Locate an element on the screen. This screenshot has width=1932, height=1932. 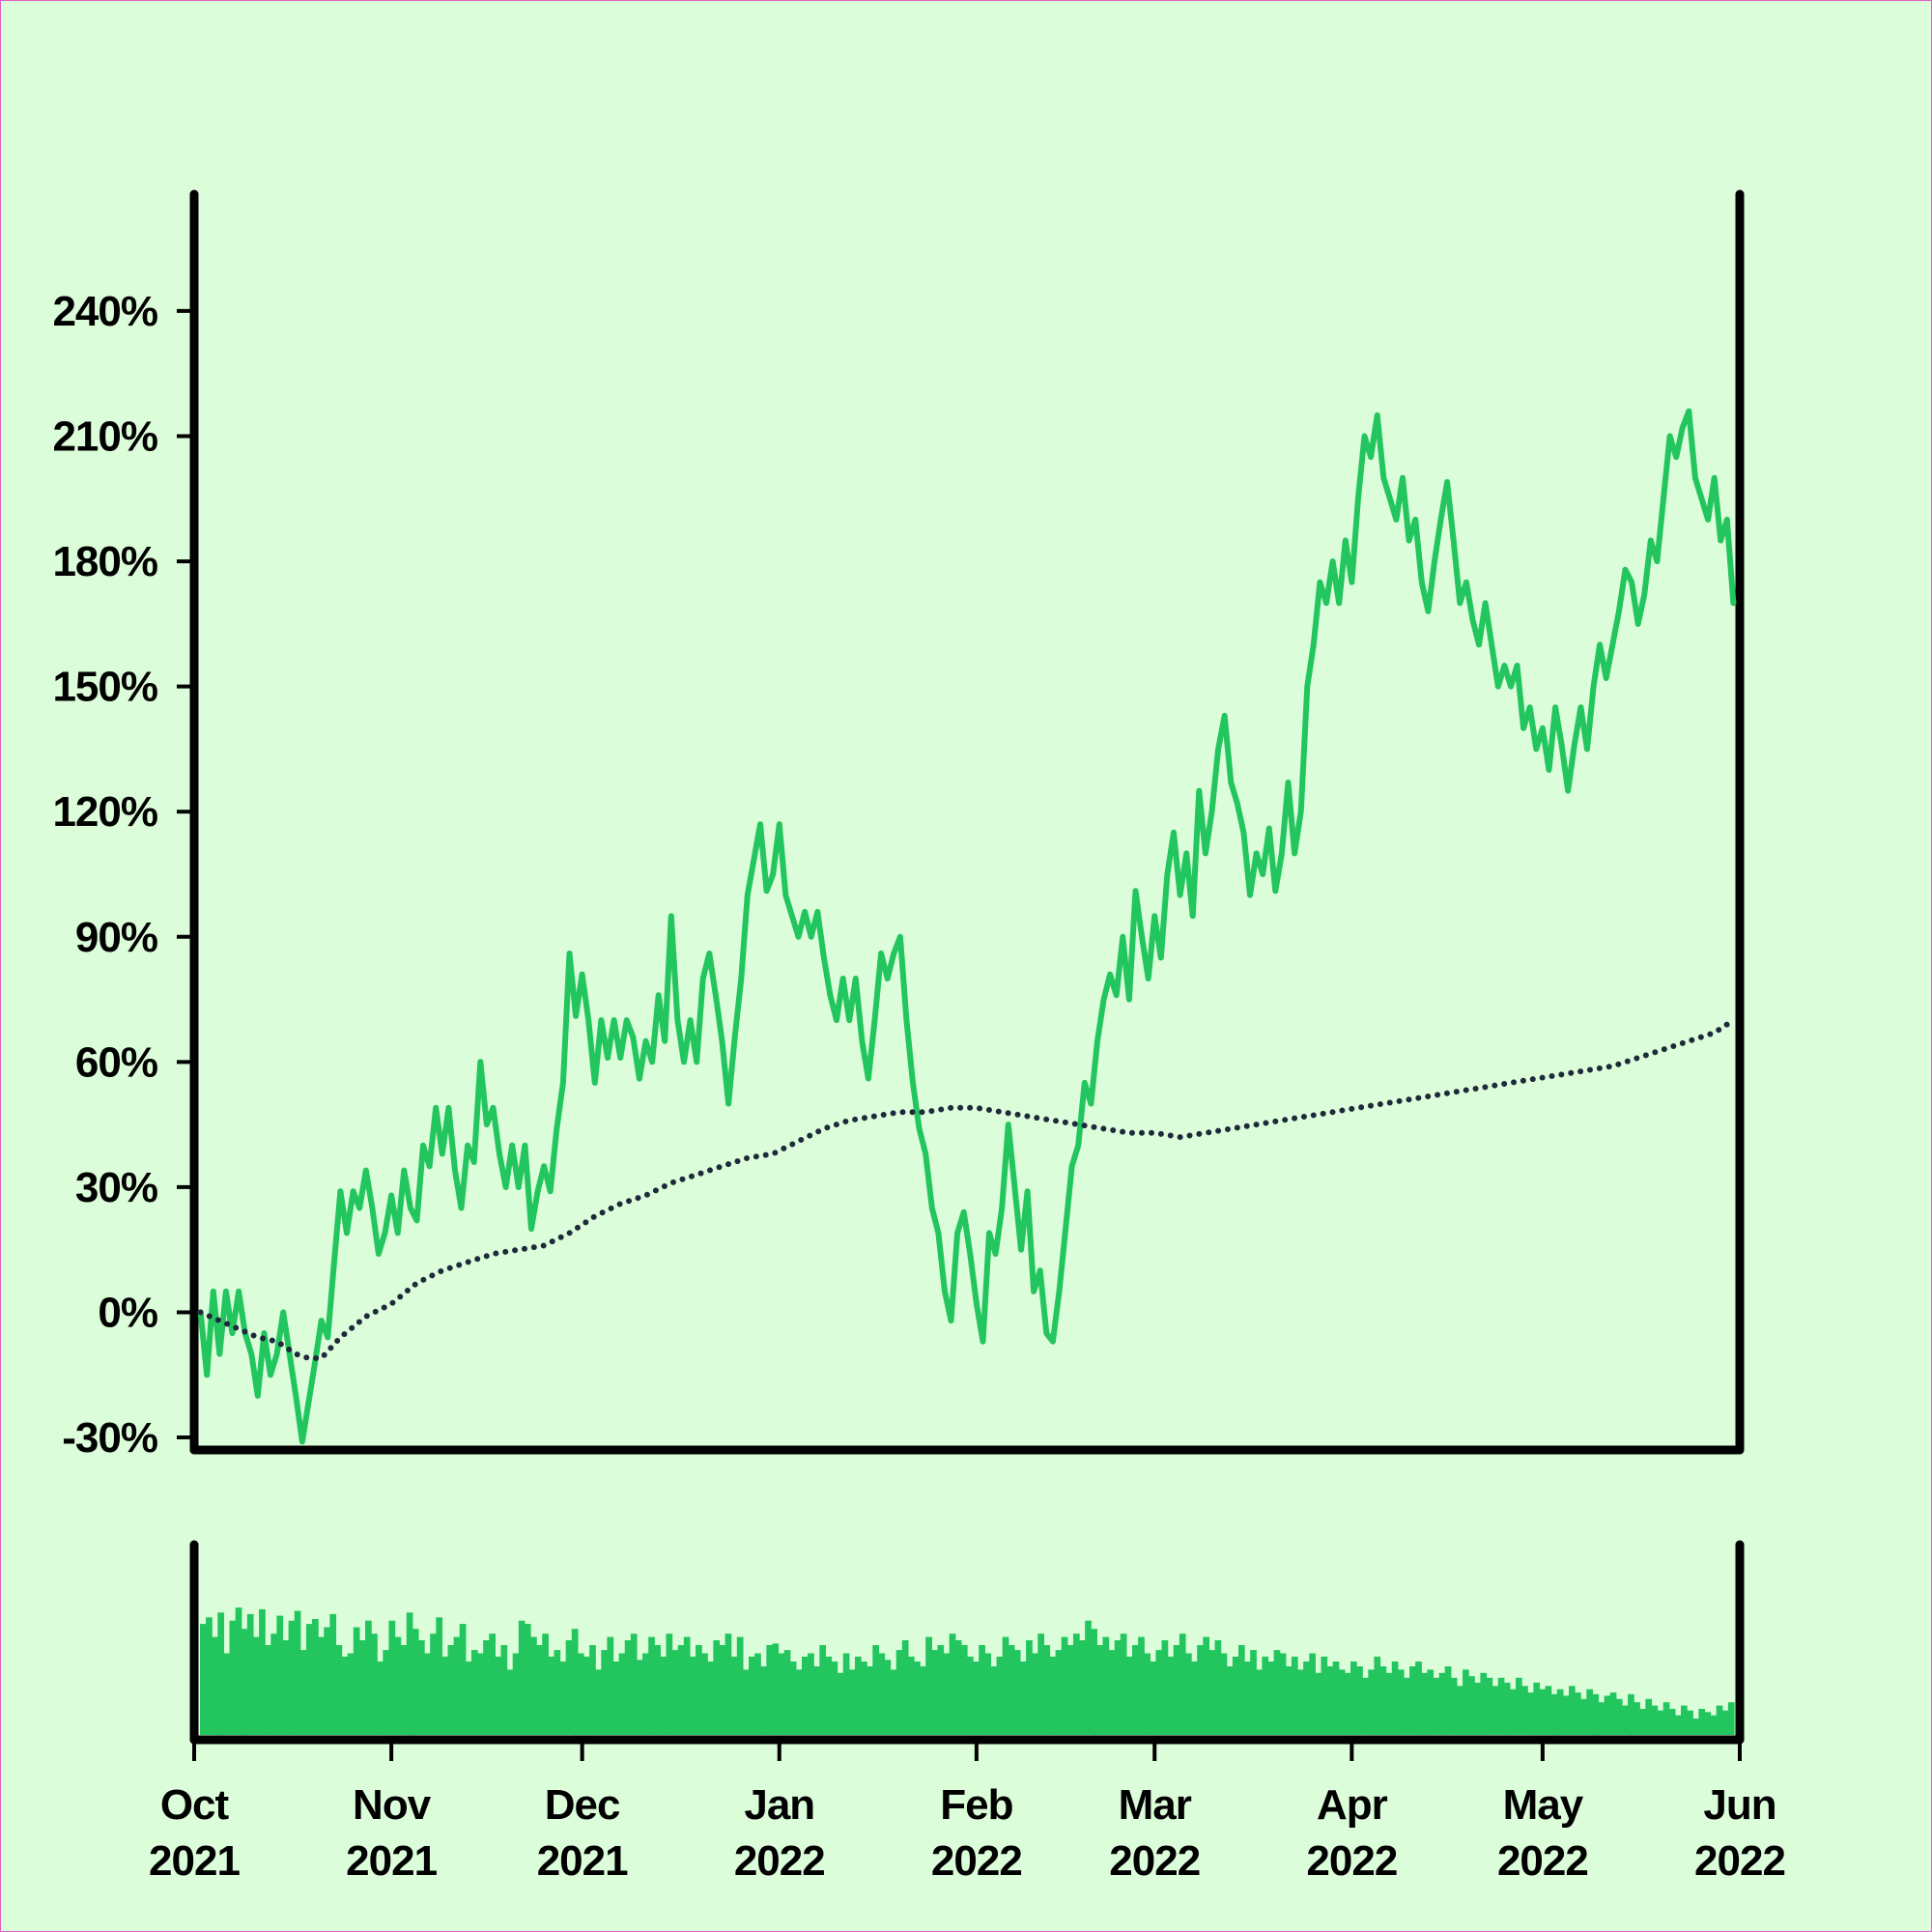
y-tick-label: -30% is located at coordinates (109, 1438).